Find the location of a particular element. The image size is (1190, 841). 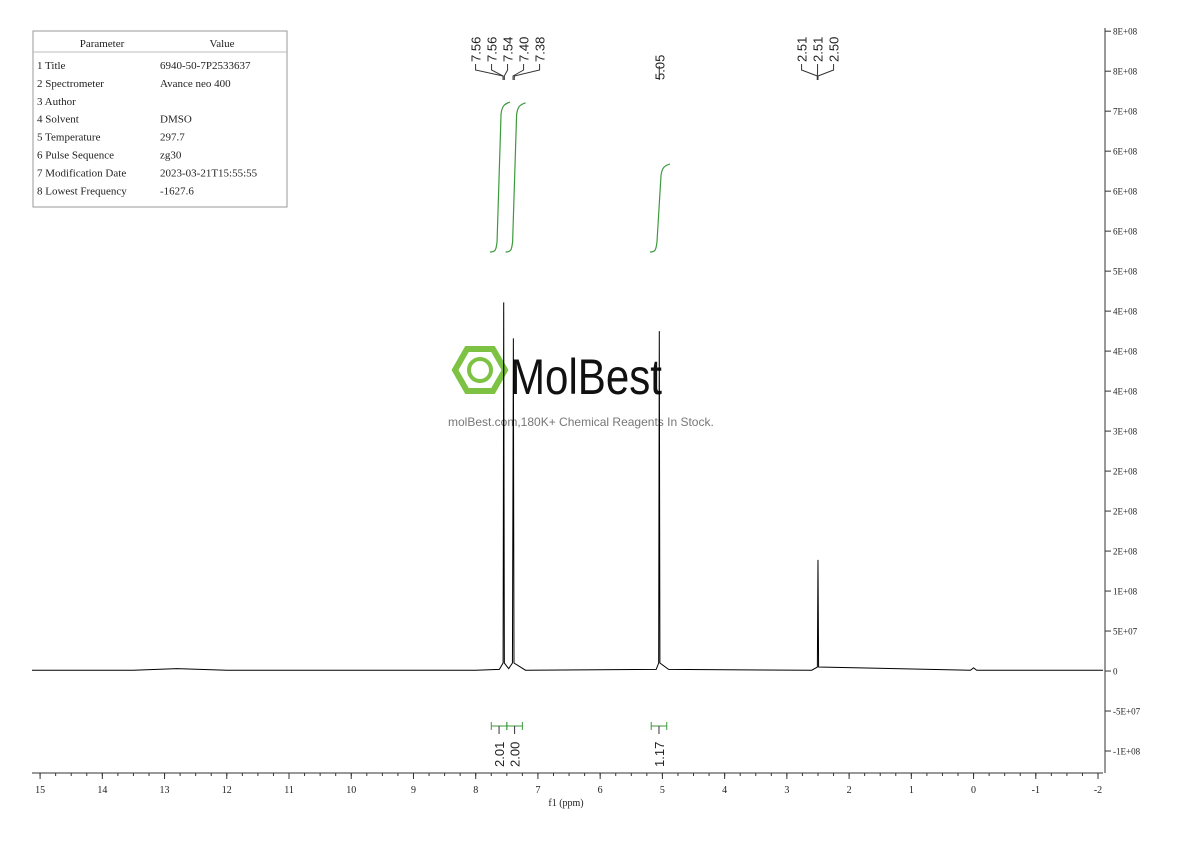

y-tick-label: 5E+07 is located at coordinates (1125, 632).